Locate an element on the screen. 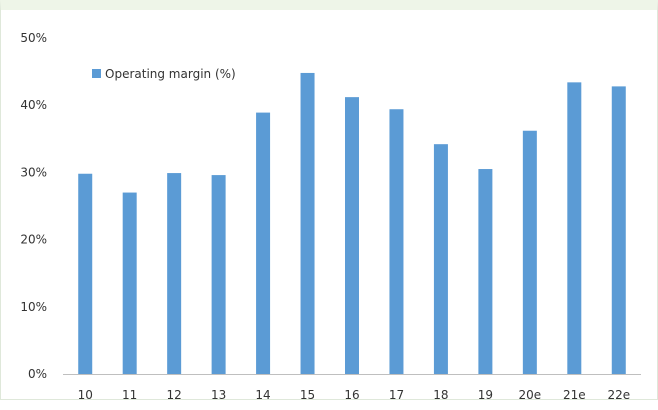 Image resolution: width=658 pixels, height=410 pixels. y-axis-ticks: 0% 10% 20% 30% 40% 50% is located at coordinates (33, 206).